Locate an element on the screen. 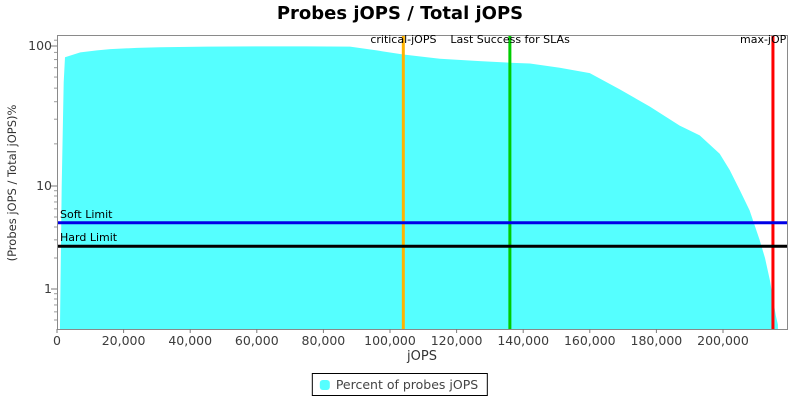  legend-swatch-icon is located at coordinates (324, 384).